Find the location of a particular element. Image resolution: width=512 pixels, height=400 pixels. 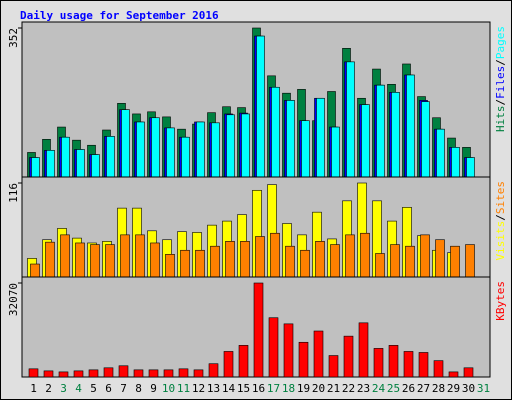

y-tick-label: 352 is located at coordinates (13, 38).